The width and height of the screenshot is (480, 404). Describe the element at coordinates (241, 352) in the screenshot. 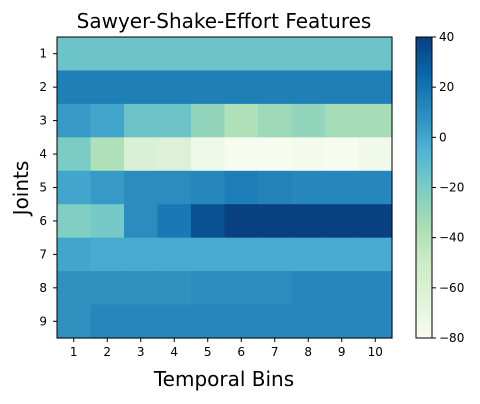

I see `x-tick-label: 6` at that location.